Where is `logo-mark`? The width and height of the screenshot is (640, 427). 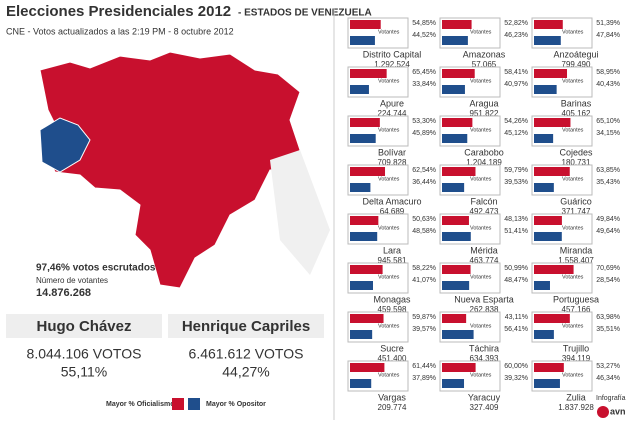
logo-mark is located at coordinates (603, 412).